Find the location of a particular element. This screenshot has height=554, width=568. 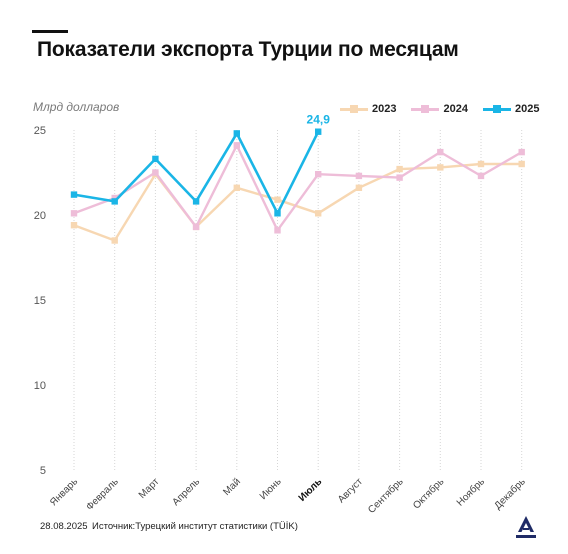

legend-swatch-2023 is located at coordinates (354, 108).